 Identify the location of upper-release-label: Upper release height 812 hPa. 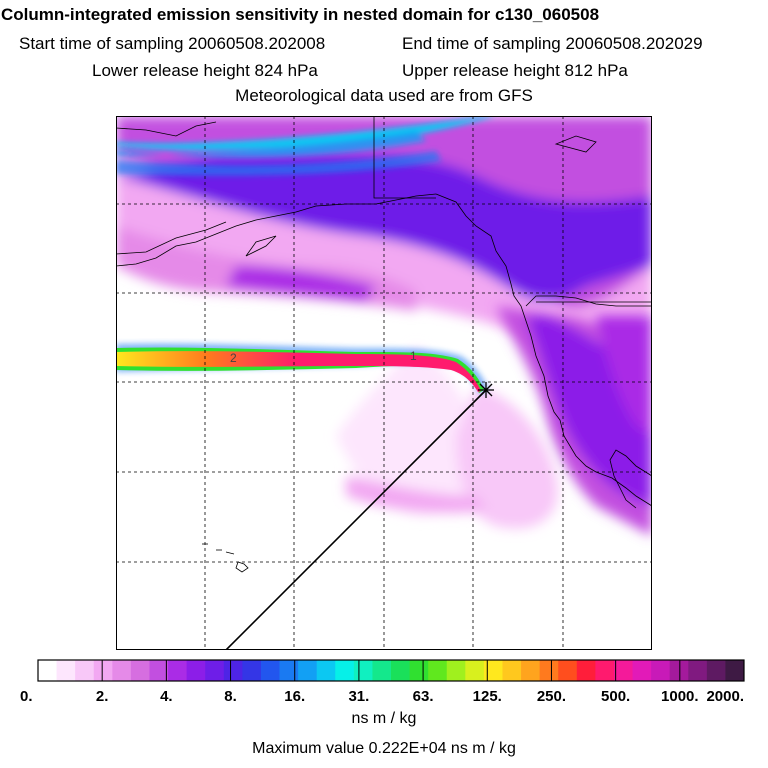
(515, 70).